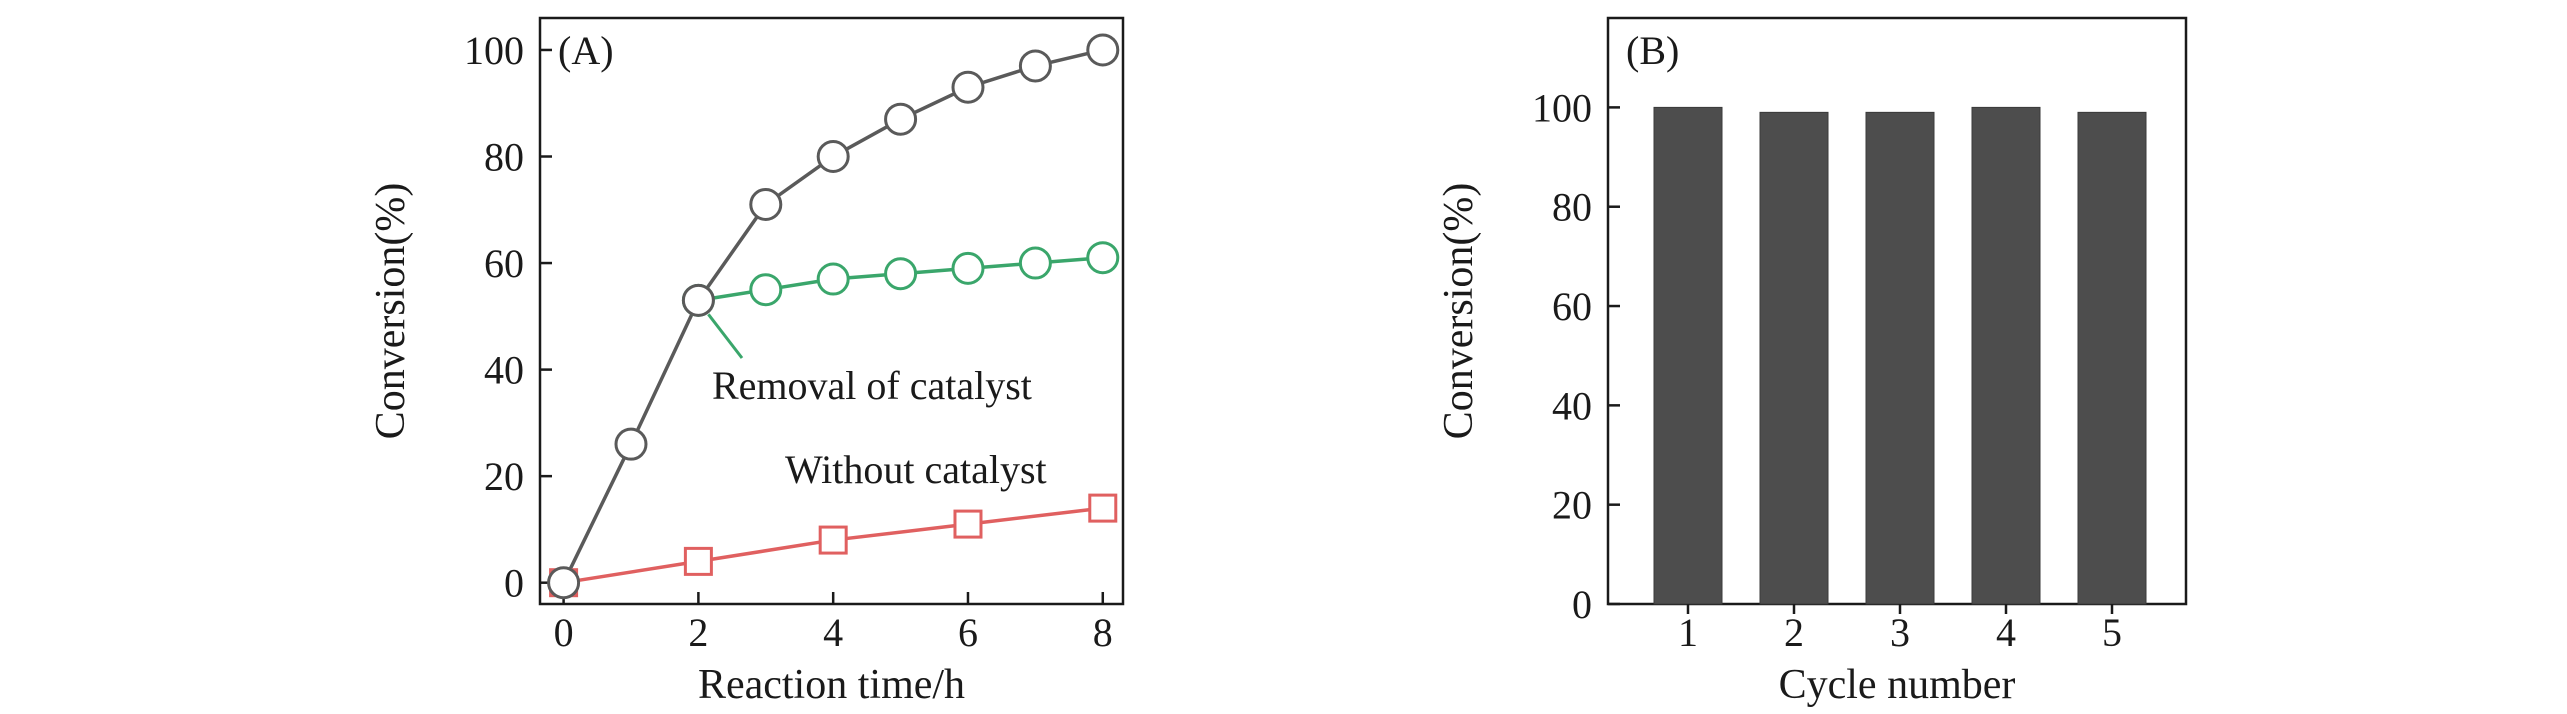 This screenshot has width=2567, height=714. Describe the element at coordinates (968, 632) in the screenshot. I see `x-tick-label: 6` at that location.